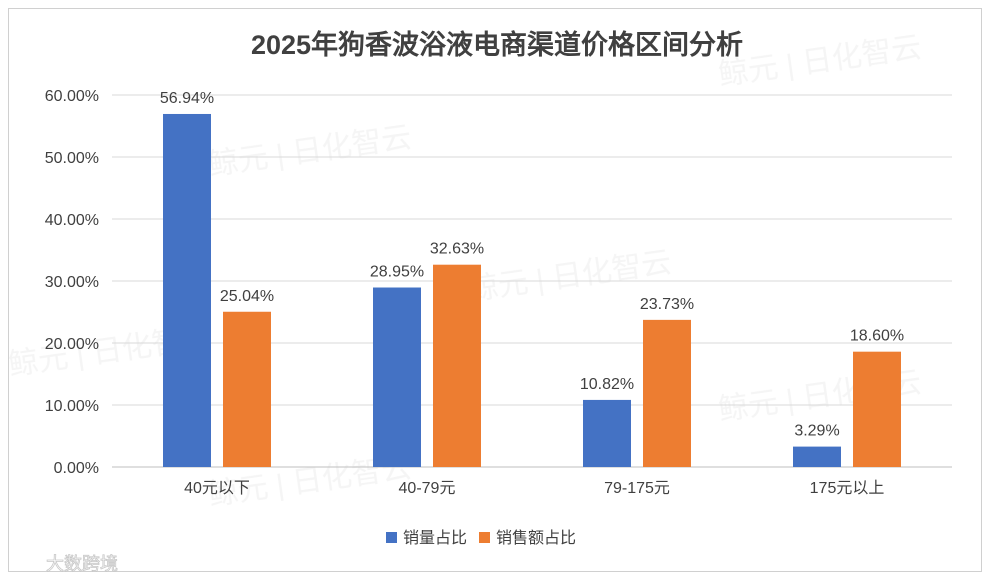 This screenshot has width=993, height=582. What do you see at coordinates (72, 158) in the screenshot?
I see `y-tick-label: 50.00%` at bounding box center [72, 158].